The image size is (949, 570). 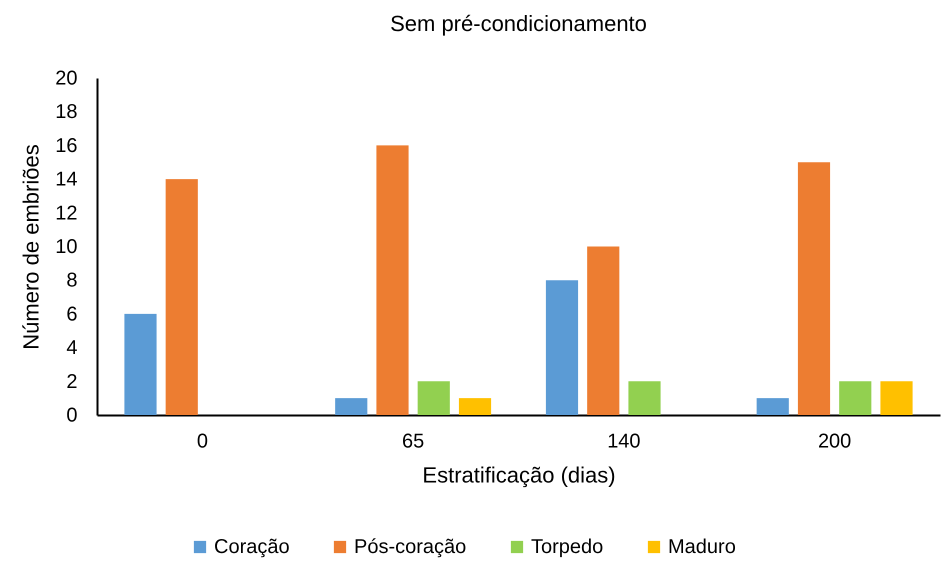 I want to click on y-tick-label: 16, so click(x=66, y=145).